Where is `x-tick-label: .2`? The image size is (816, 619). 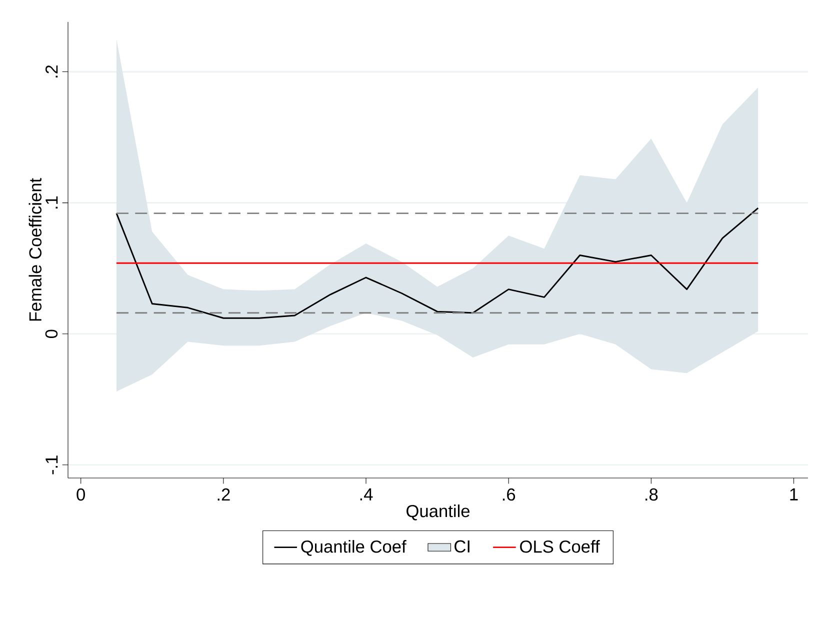
x-tick-label: .2 is located at coordinates (224, 494).